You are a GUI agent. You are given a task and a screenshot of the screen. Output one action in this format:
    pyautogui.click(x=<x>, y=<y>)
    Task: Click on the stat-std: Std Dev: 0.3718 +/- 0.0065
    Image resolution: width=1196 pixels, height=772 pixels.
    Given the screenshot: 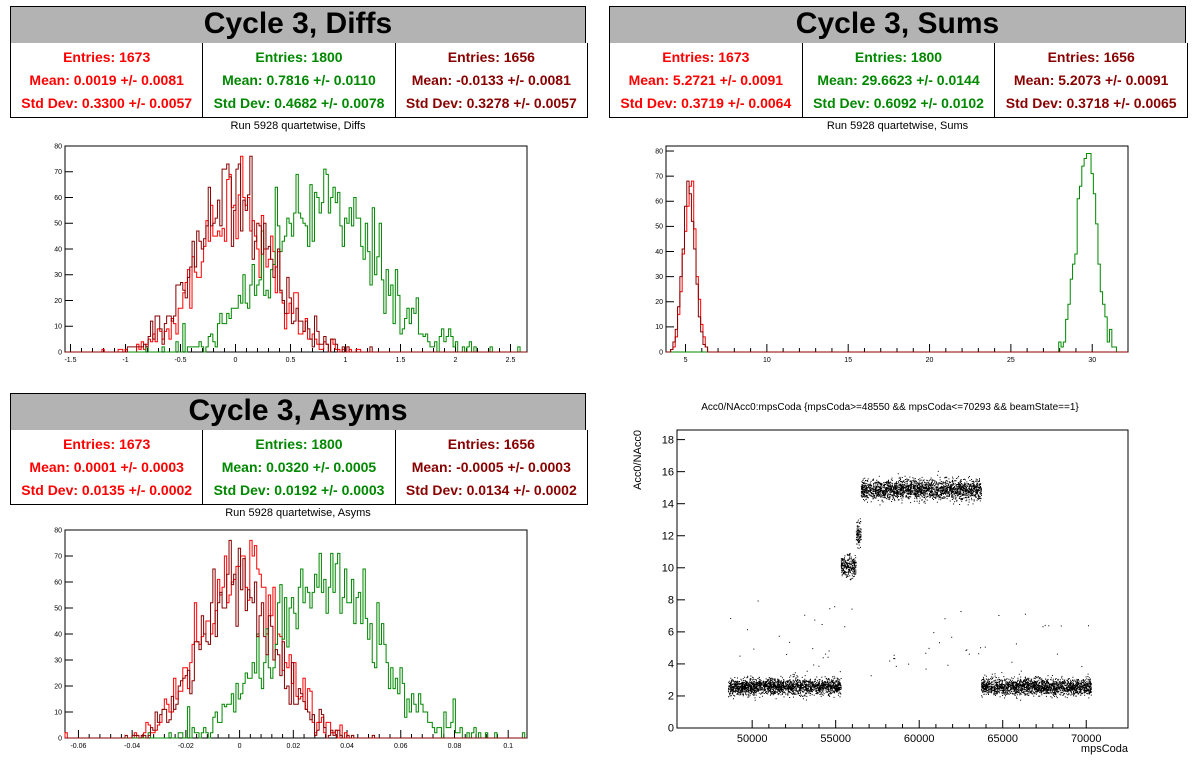 What is the action you would take?
    pyautogui.click(x=1091, y=103)
    